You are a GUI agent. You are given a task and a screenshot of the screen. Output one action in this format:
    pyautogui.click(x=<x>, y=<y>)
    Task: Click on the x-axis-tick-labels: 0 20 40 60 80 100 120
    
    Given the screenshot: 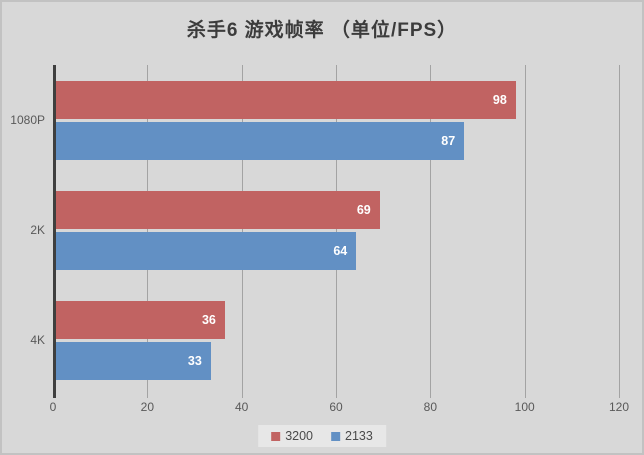 What is the action you would take?
    pyautogui.click(x=339, y=407)
    